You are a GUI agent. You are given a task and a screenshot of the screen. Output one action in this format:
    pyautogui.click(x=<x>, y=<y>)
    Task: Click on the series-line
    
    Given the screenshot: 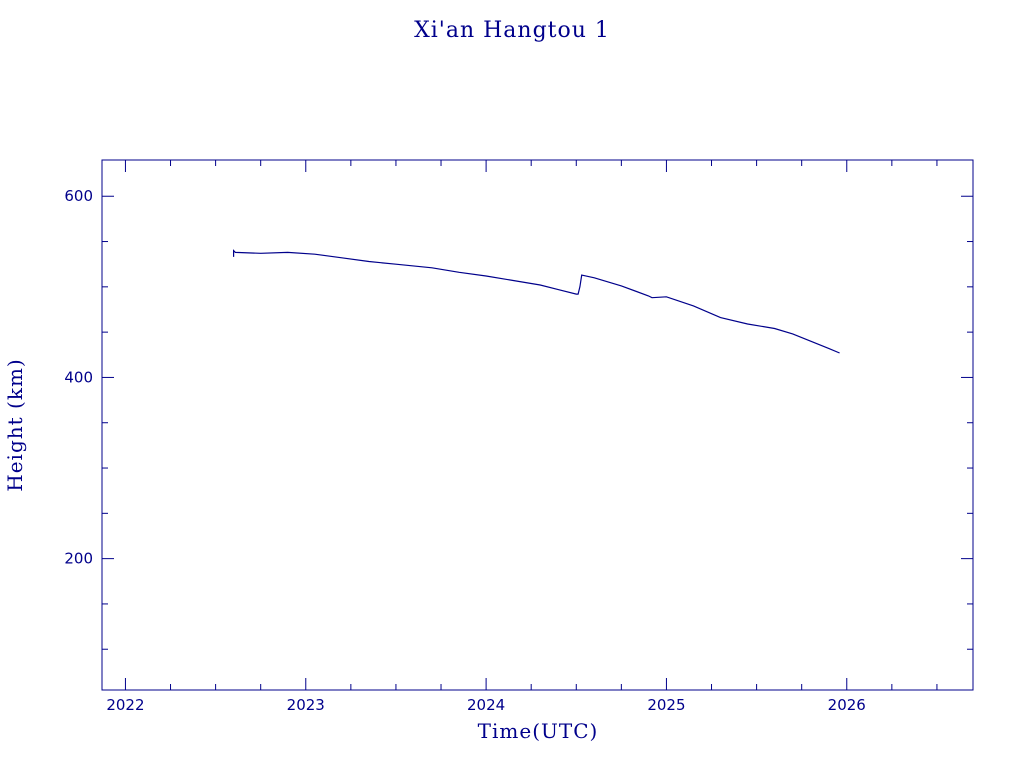 What is the action you would take?
    pyautogui.click(x=536, y=301)
    